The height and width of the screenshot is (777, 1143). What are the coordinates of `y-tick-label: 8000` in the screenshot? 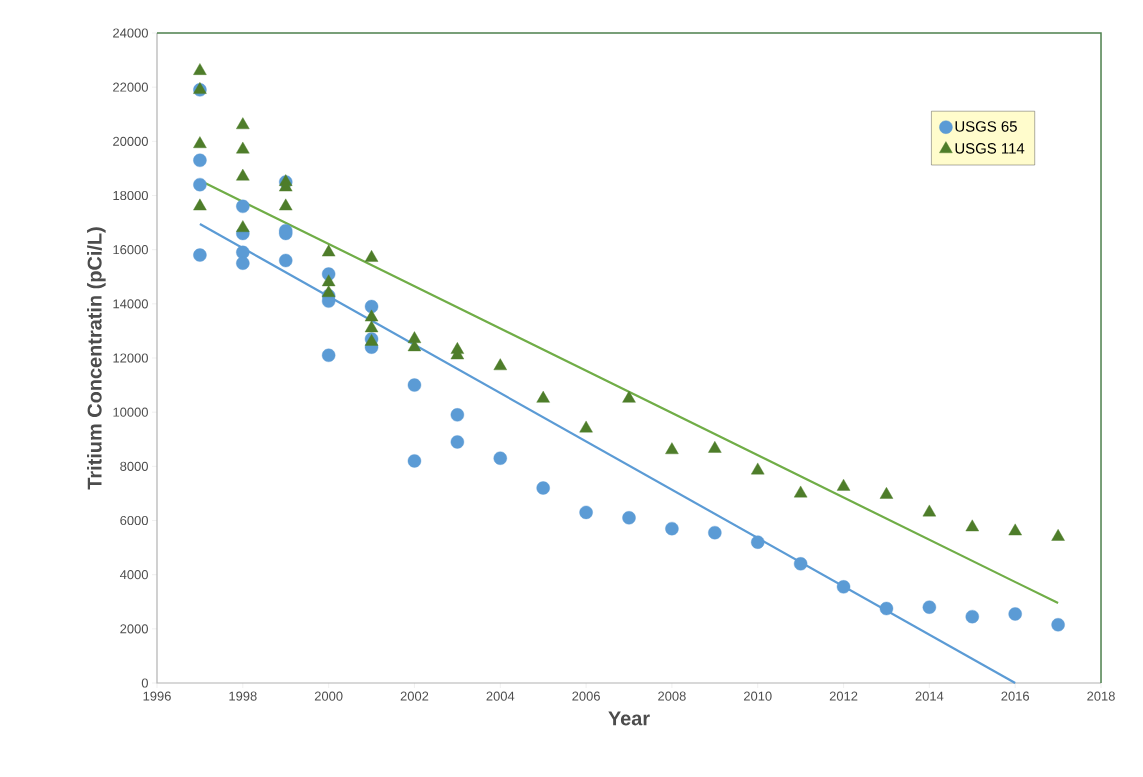 It's located at (134, 466).